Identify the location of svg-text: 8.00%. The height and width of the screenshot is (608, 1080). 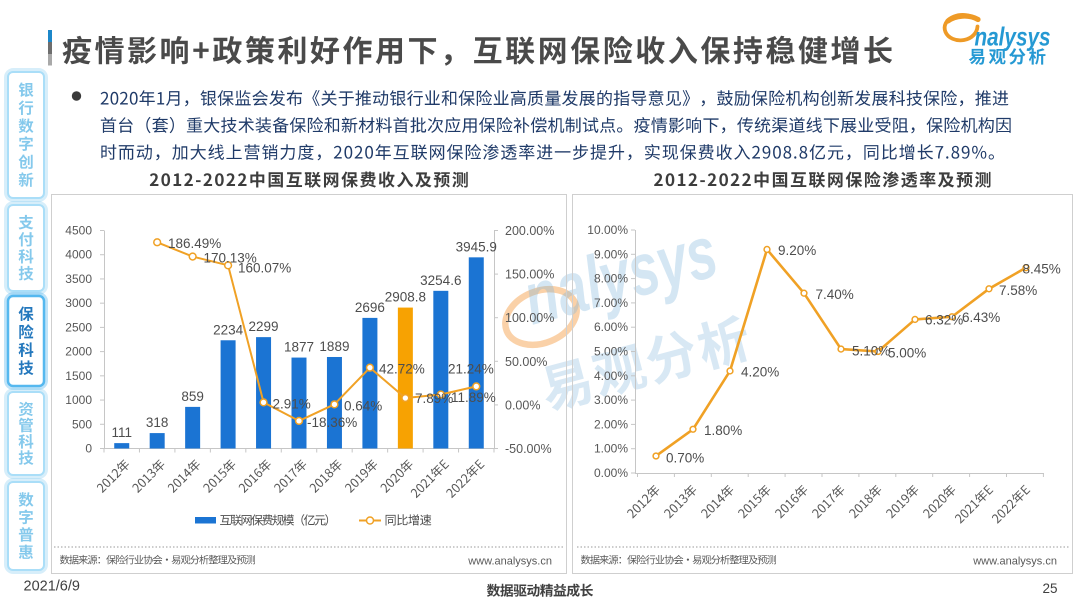
(611, 279).